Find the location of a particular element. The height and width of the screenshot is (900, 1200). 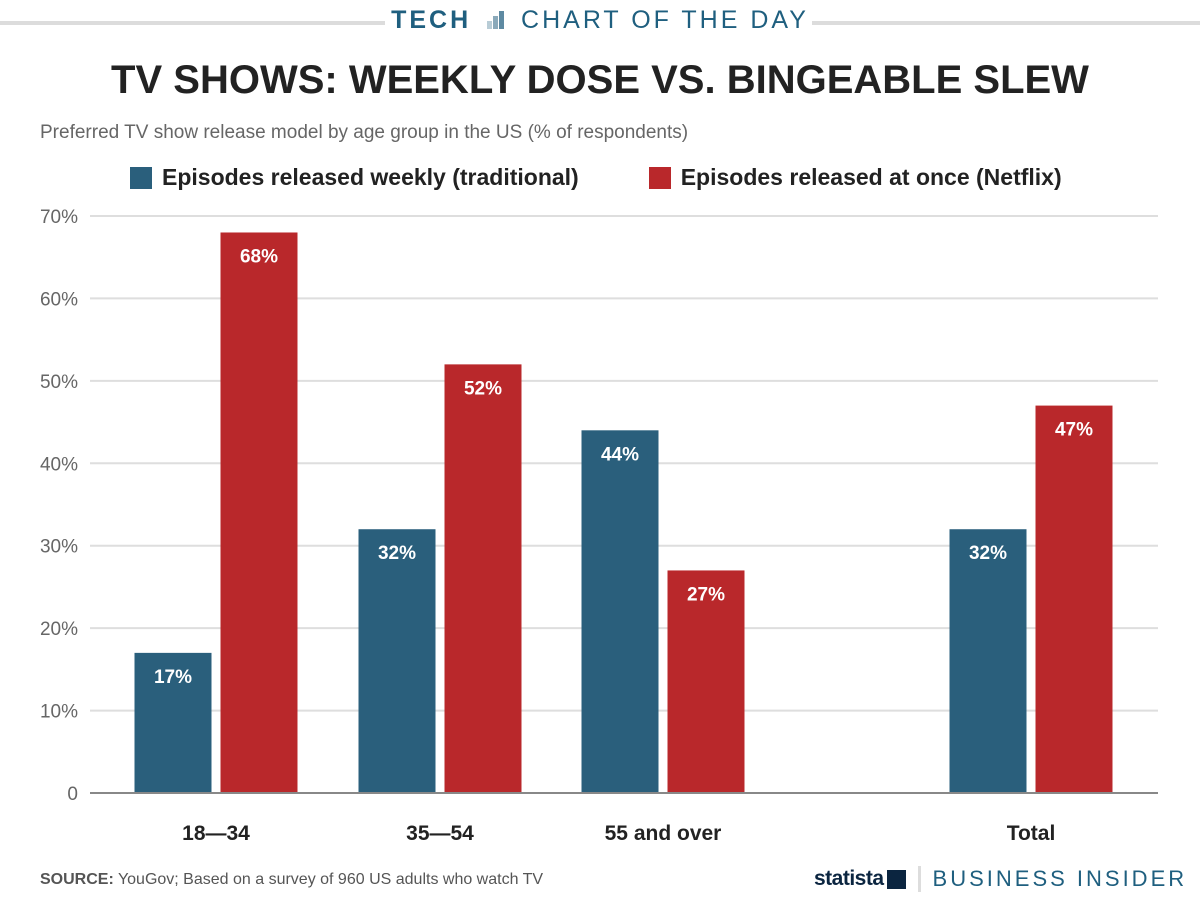

data-label: 52% is located at coordinates (483, 388).